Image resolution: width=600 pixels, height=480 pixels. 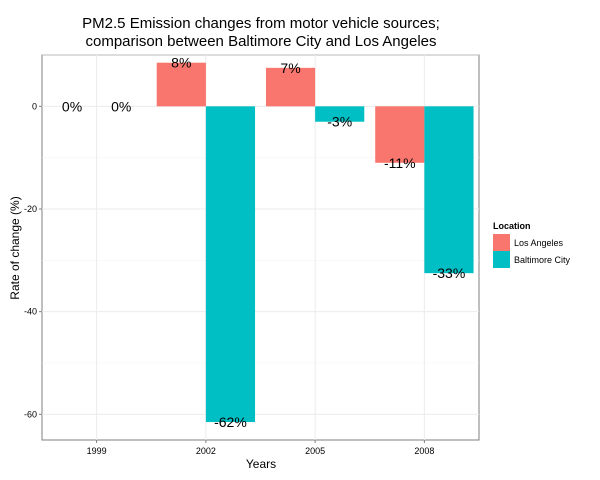 I want to click on legend-title: Location, so click(x=512, y=226).